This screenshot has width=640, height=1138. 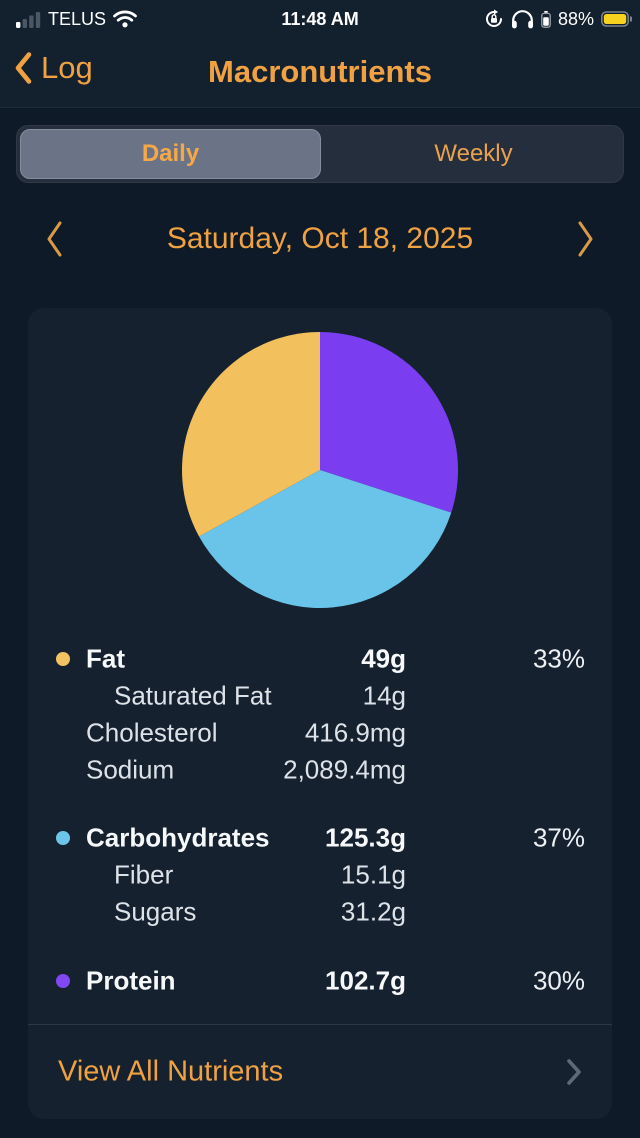 I want to click on status-bar: TELUS 11:48 AM, so click(x=320, y=19).